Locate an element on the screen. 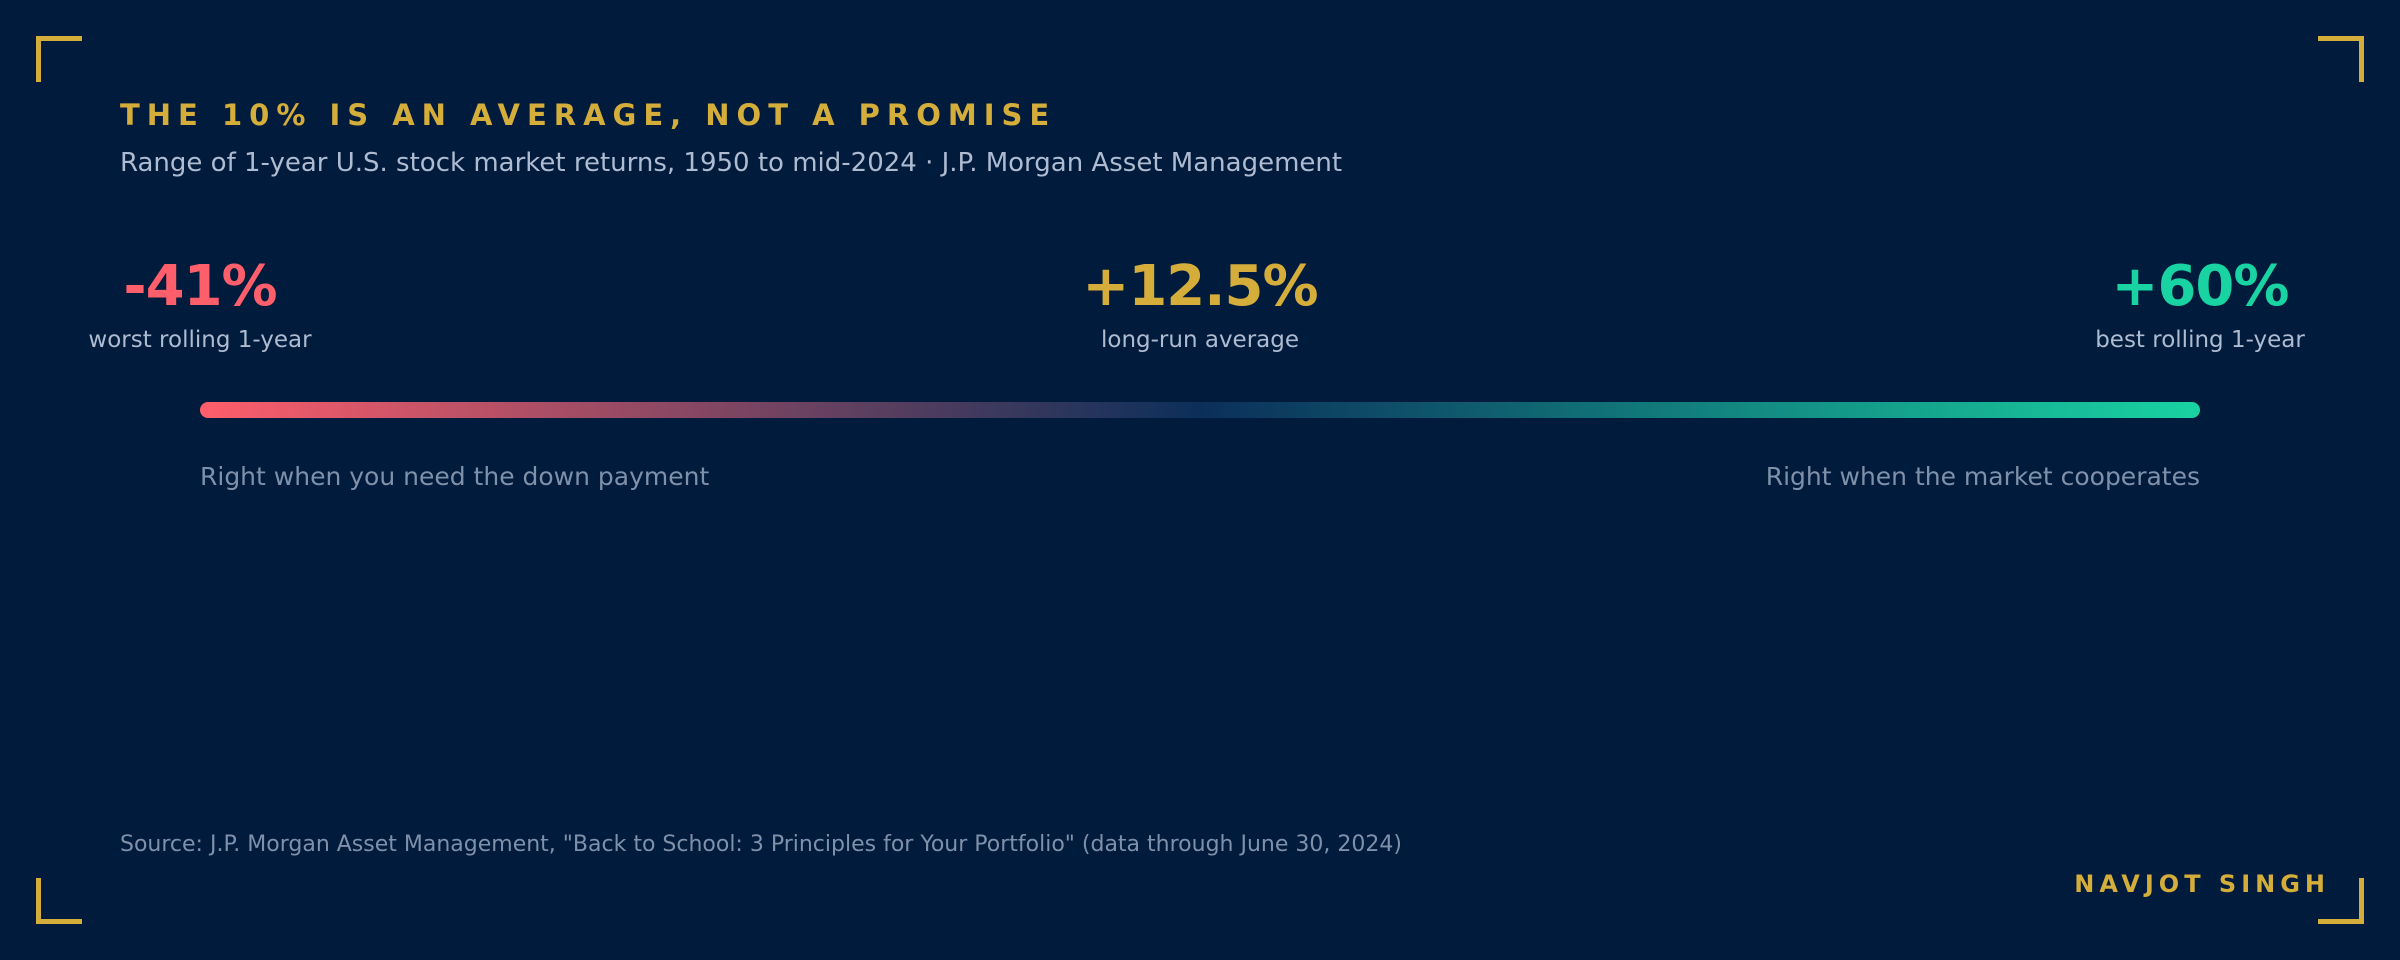 This screenshot has height=960, width=2400. right-annotation: Right when the market cooperates is located at coordinates (1982, 476).